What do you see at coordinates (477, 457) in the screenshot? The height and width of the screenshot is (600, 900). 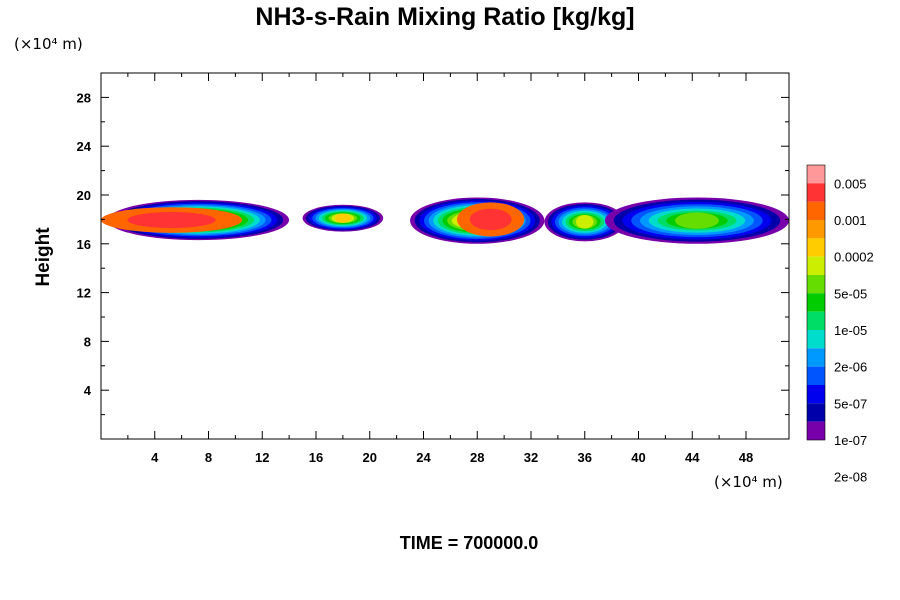 I see `x-tick-label: 28` at bounding box center [477, 457].